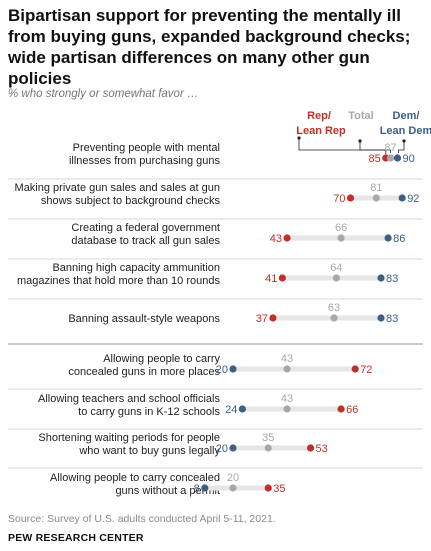 This screenshot has height=551, width=431. Describe the element at coordinates (268, 438) in the screenshot. I see `total-value-label: 35` at that location.